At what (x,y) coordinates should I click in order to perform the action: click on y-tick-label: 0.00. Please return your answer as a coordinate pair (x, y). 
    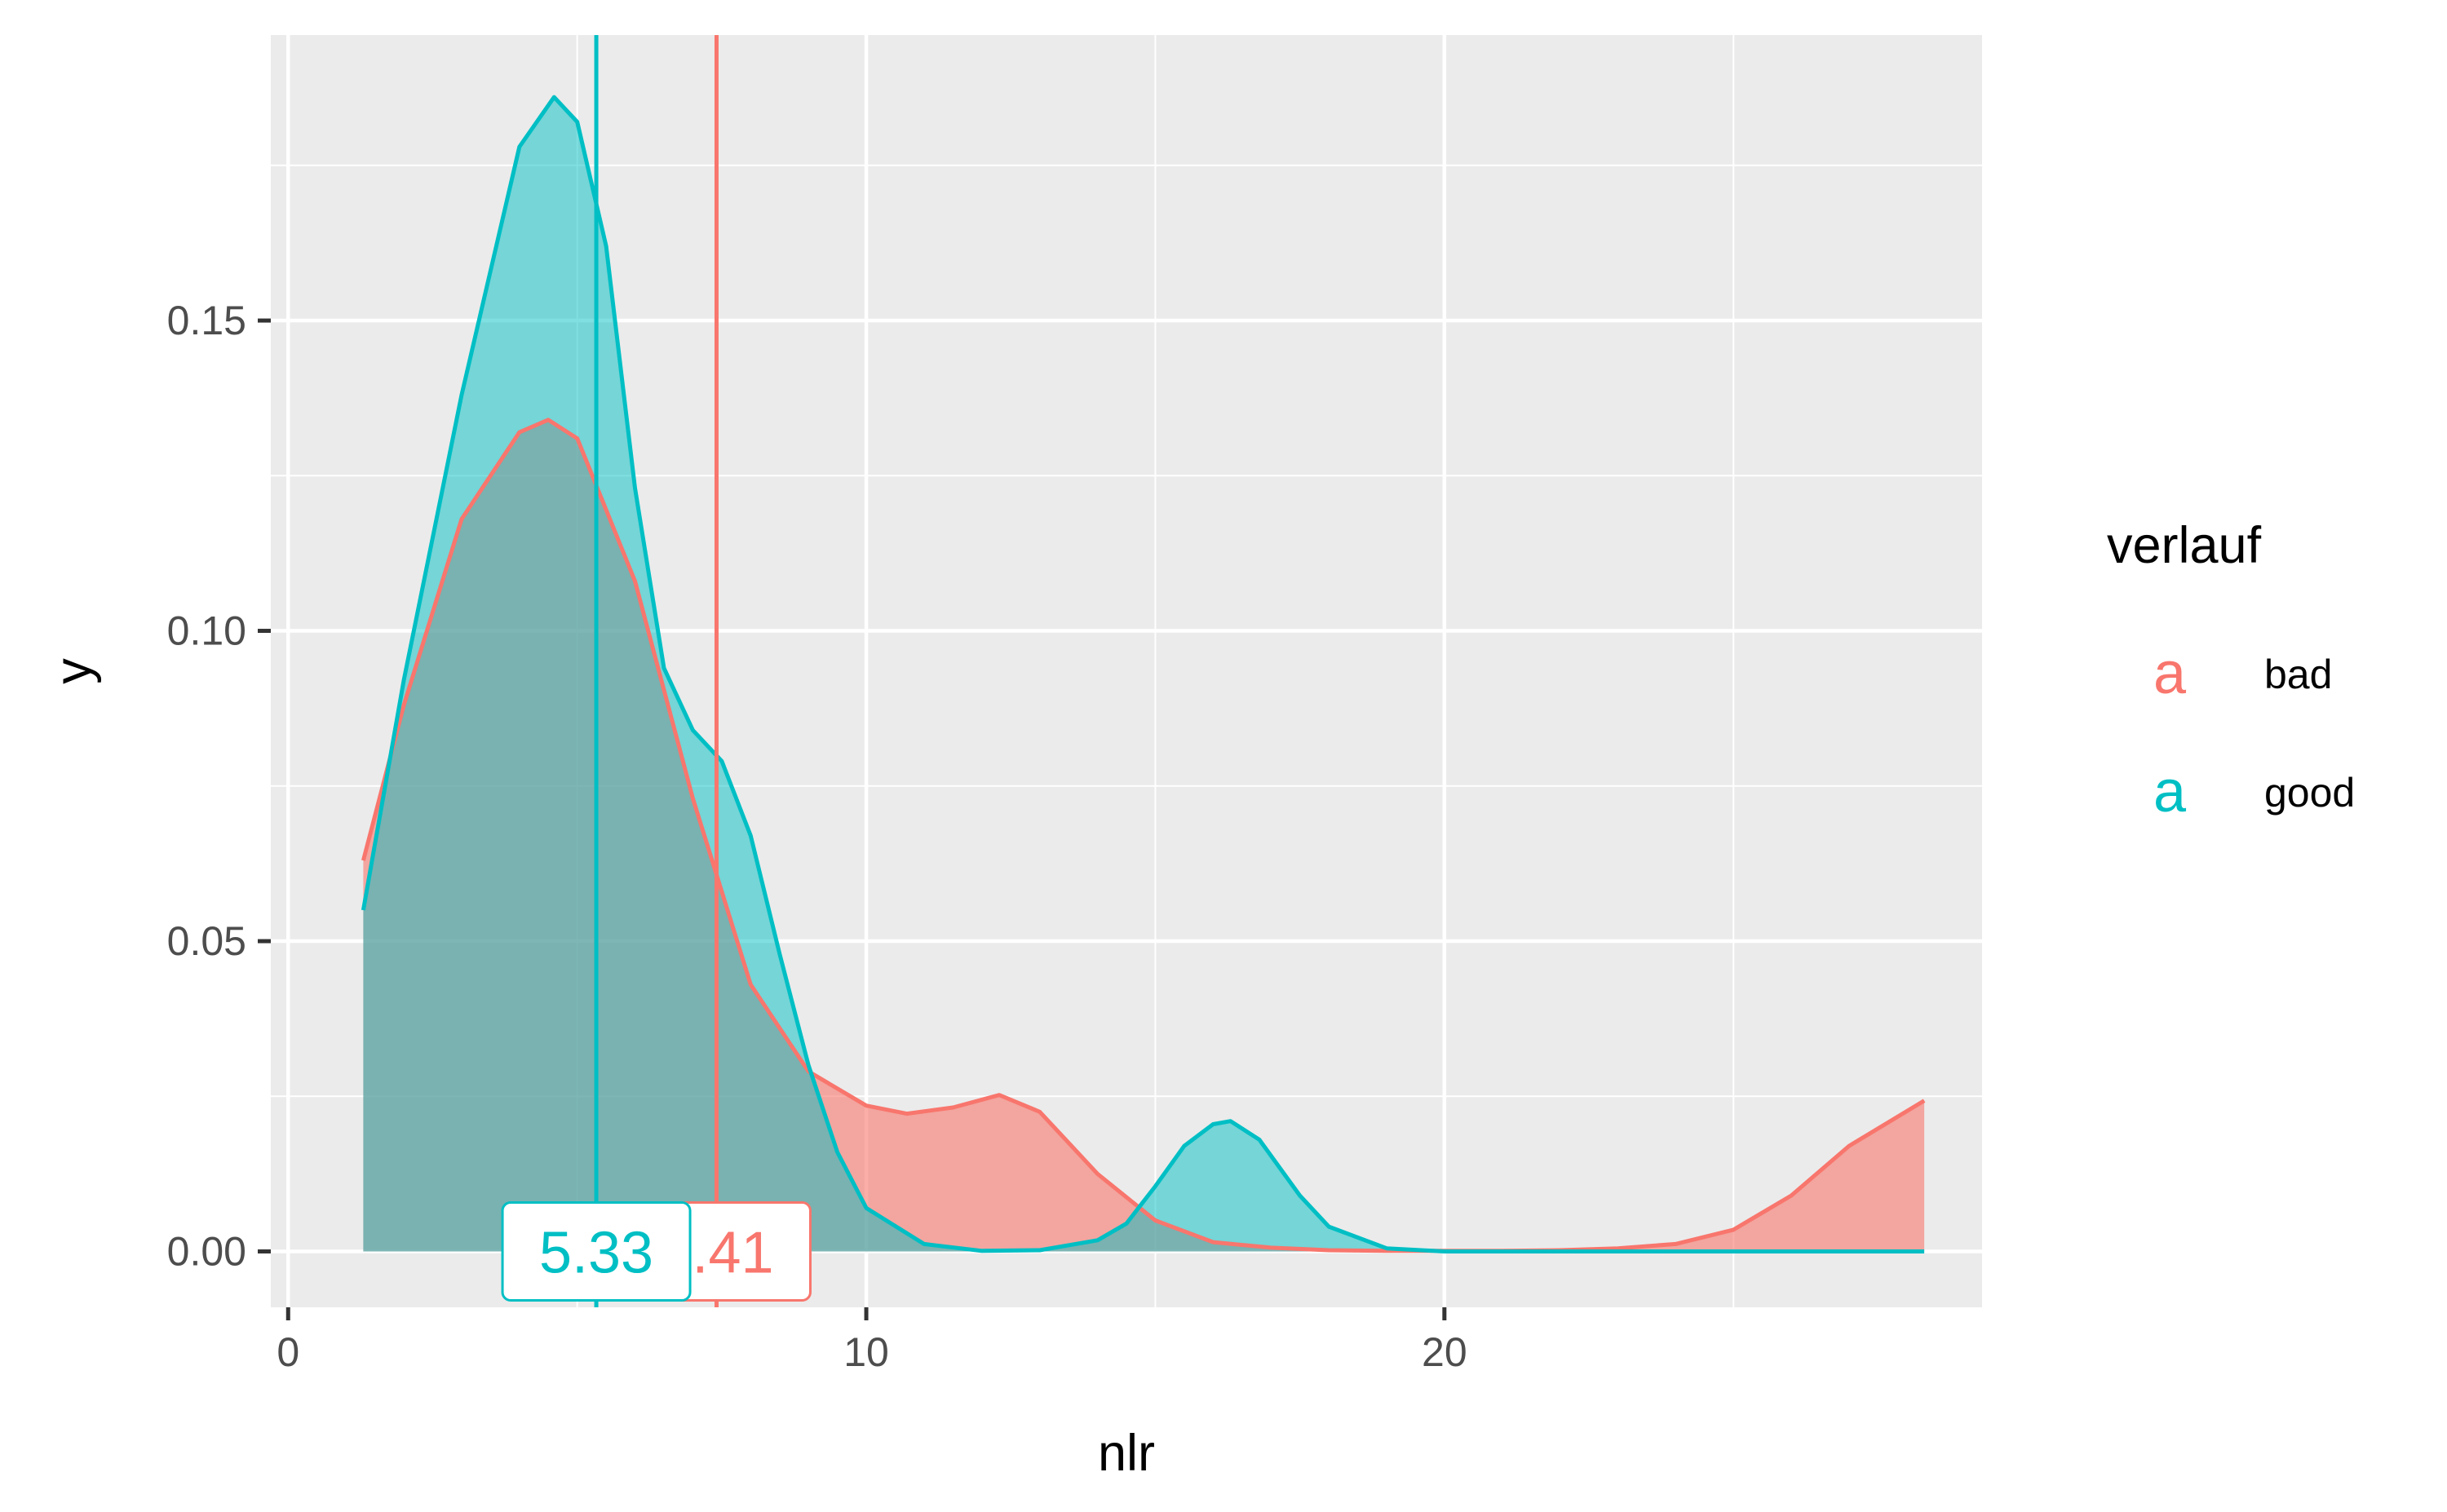
    Looking at the image, I should click on (206, 1252).